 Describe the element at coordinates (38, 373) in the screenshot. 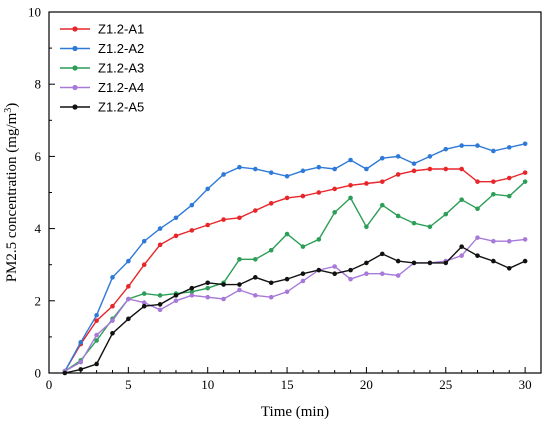

I see `y-tick-label: 0` at that location.